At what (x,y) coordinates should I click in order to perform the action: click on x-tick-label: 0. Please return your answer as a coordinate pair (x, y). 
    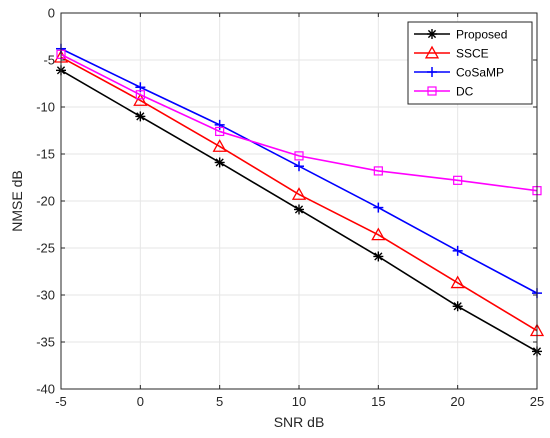
    Looking at the image, I should click on (140, 401).